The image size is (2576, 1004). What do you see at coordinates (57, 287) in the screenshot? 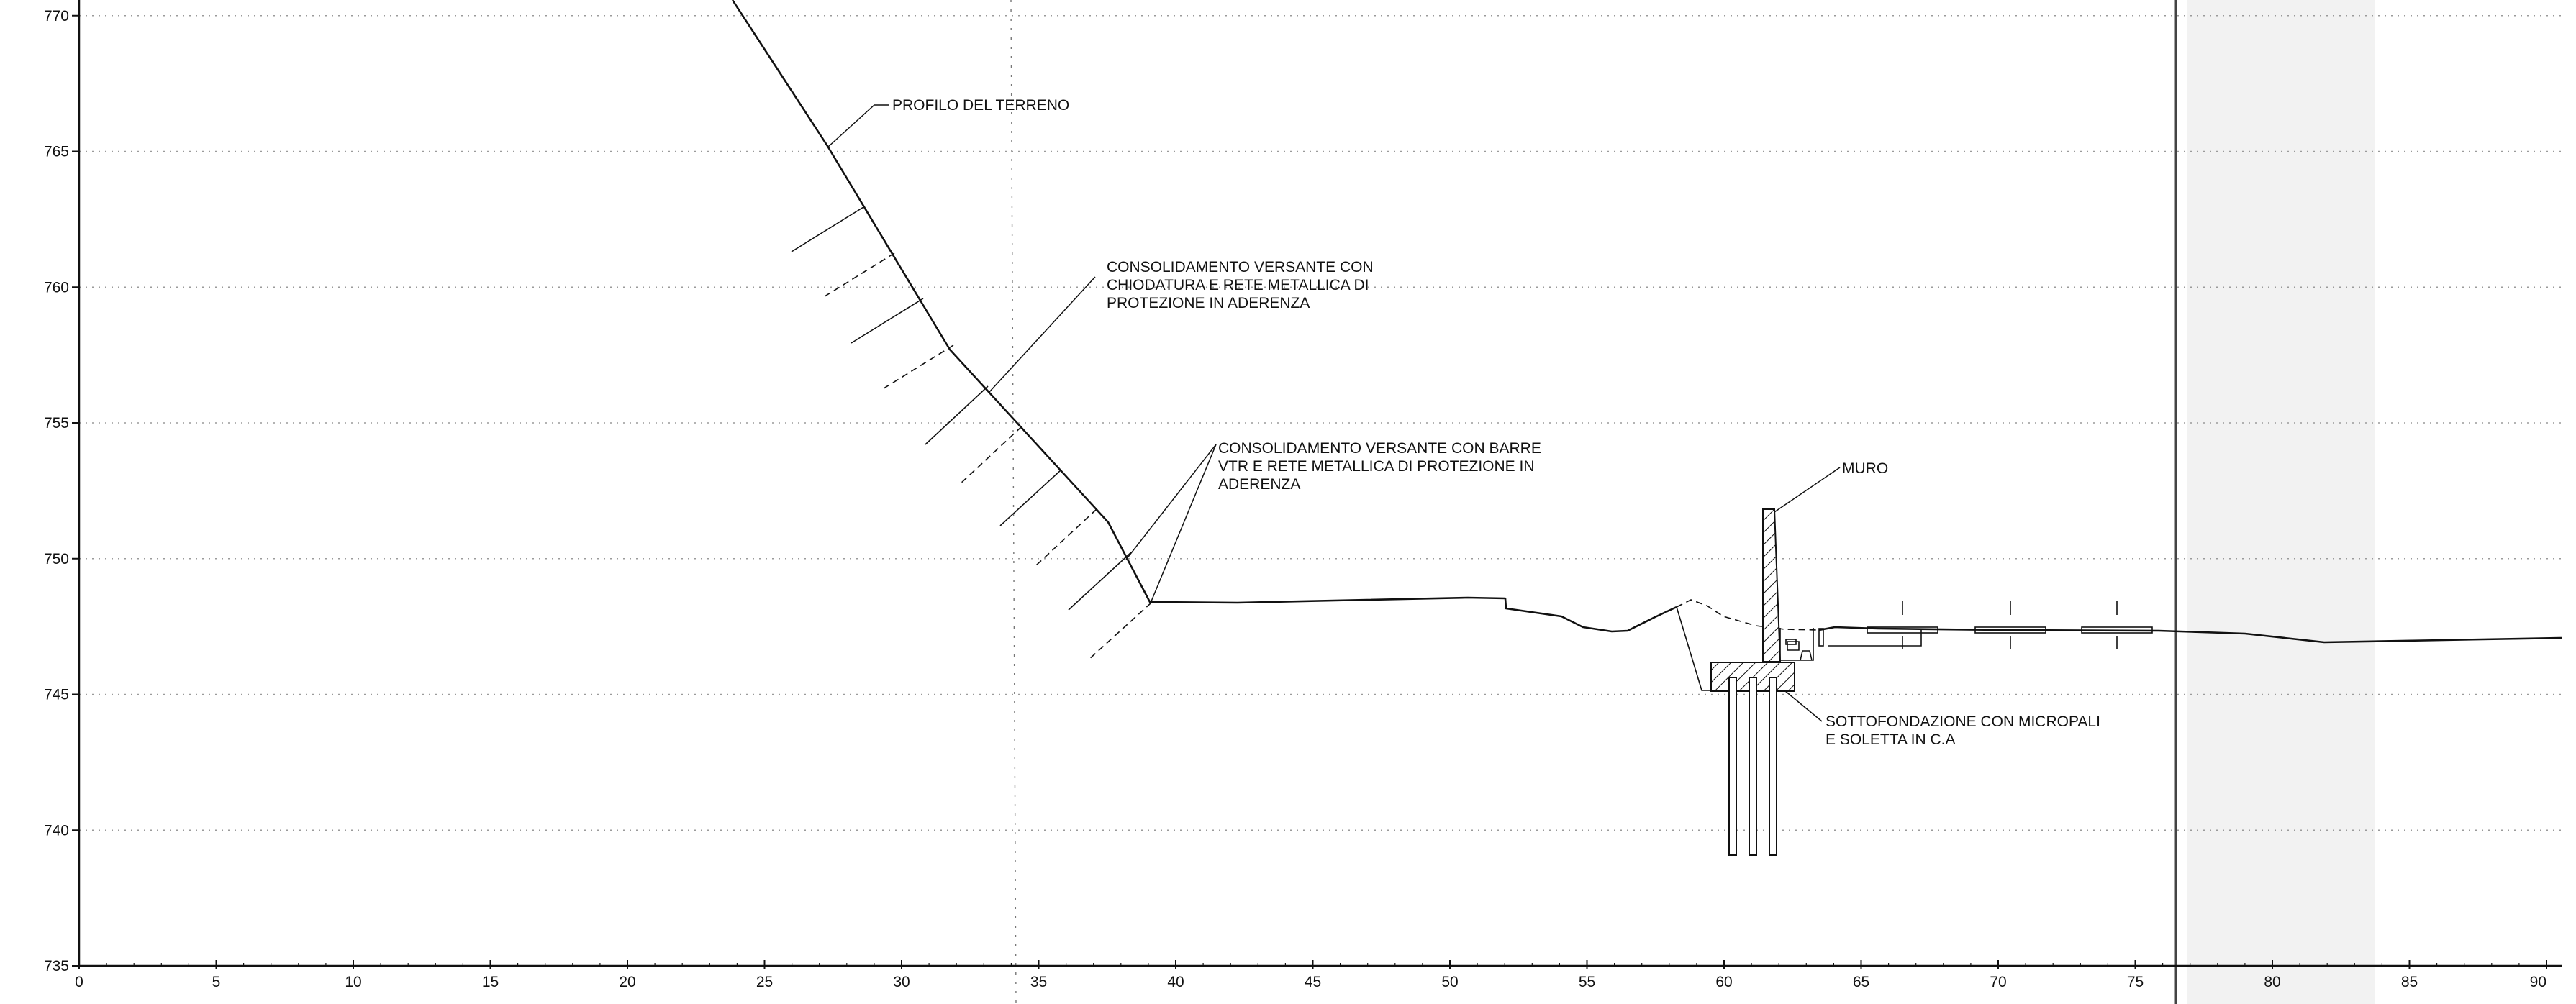
I see `y-tick-label: 760` at bounding box center [57, 287].